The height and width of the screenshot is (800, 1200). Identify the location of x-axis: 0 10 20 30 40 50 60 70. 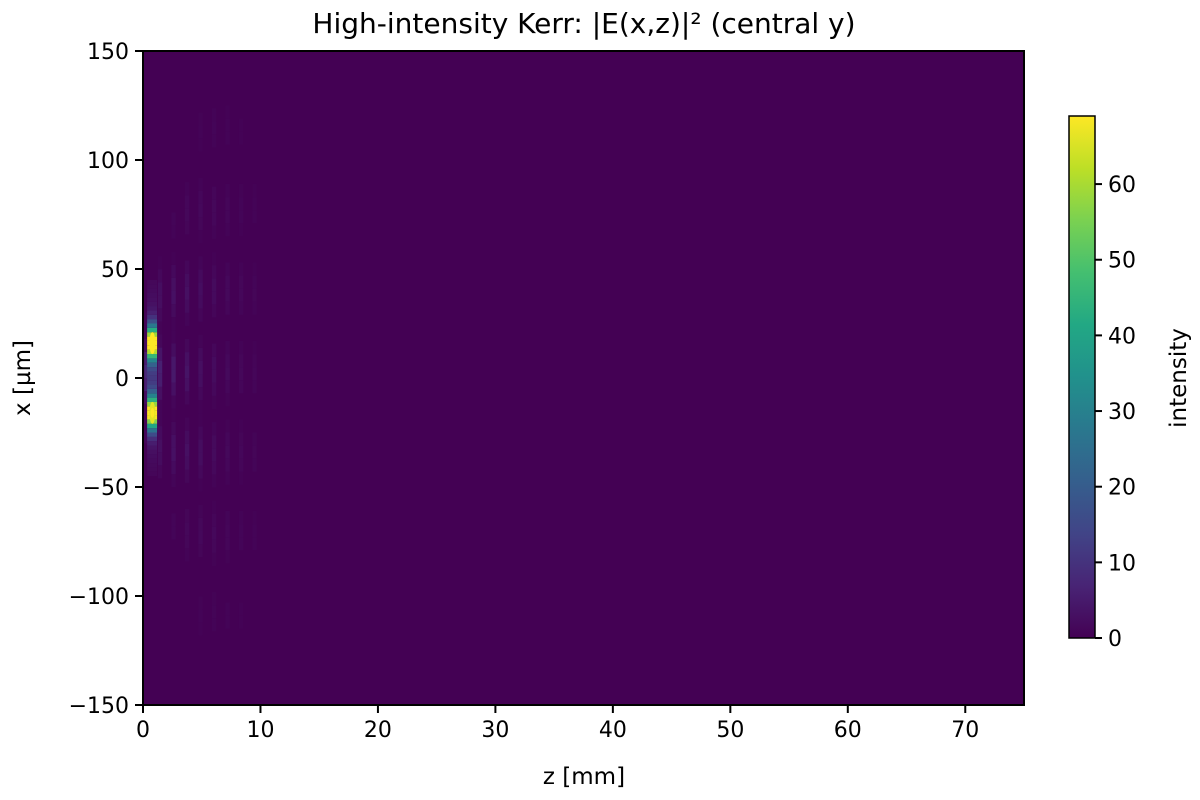
(557, 724).